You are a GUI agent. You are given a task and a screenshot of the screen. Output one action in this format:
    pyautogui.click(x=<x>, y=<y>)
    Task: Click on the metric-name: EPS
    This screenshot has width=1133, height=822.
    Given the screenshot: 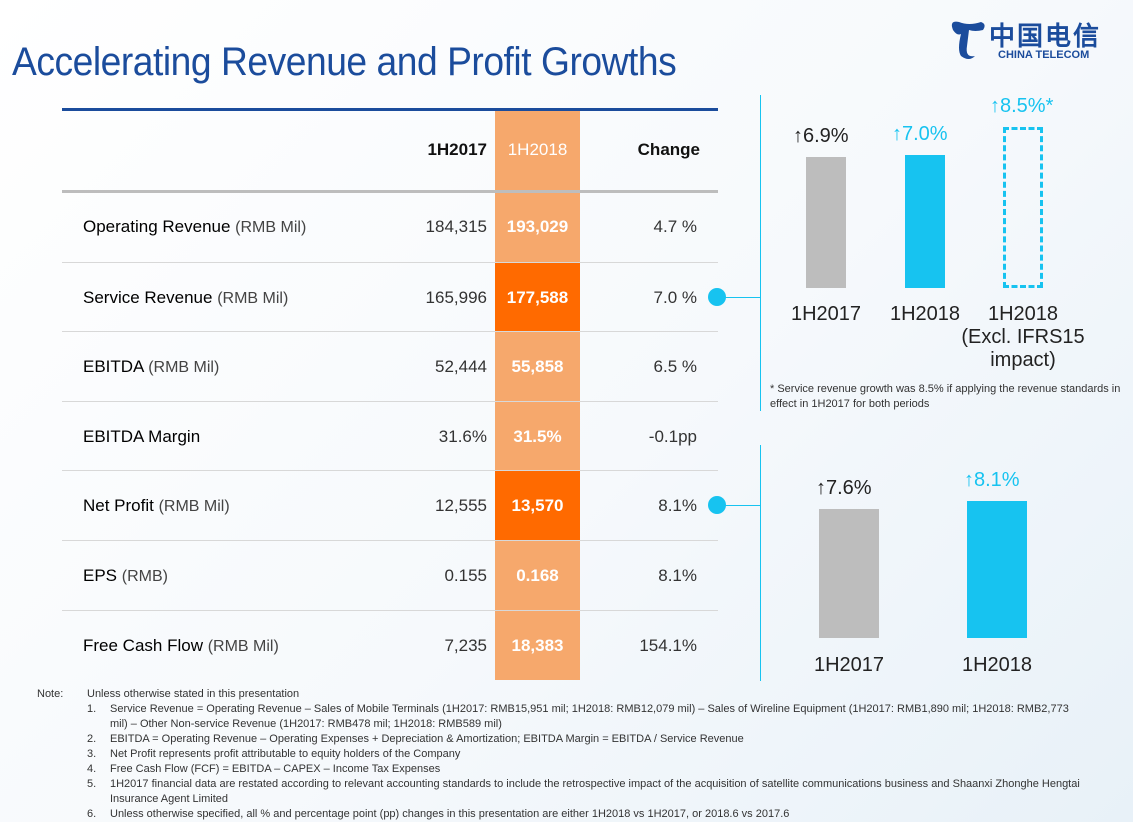 What is the action you would take?
    pyautogui.click(x=100, y=575)
    